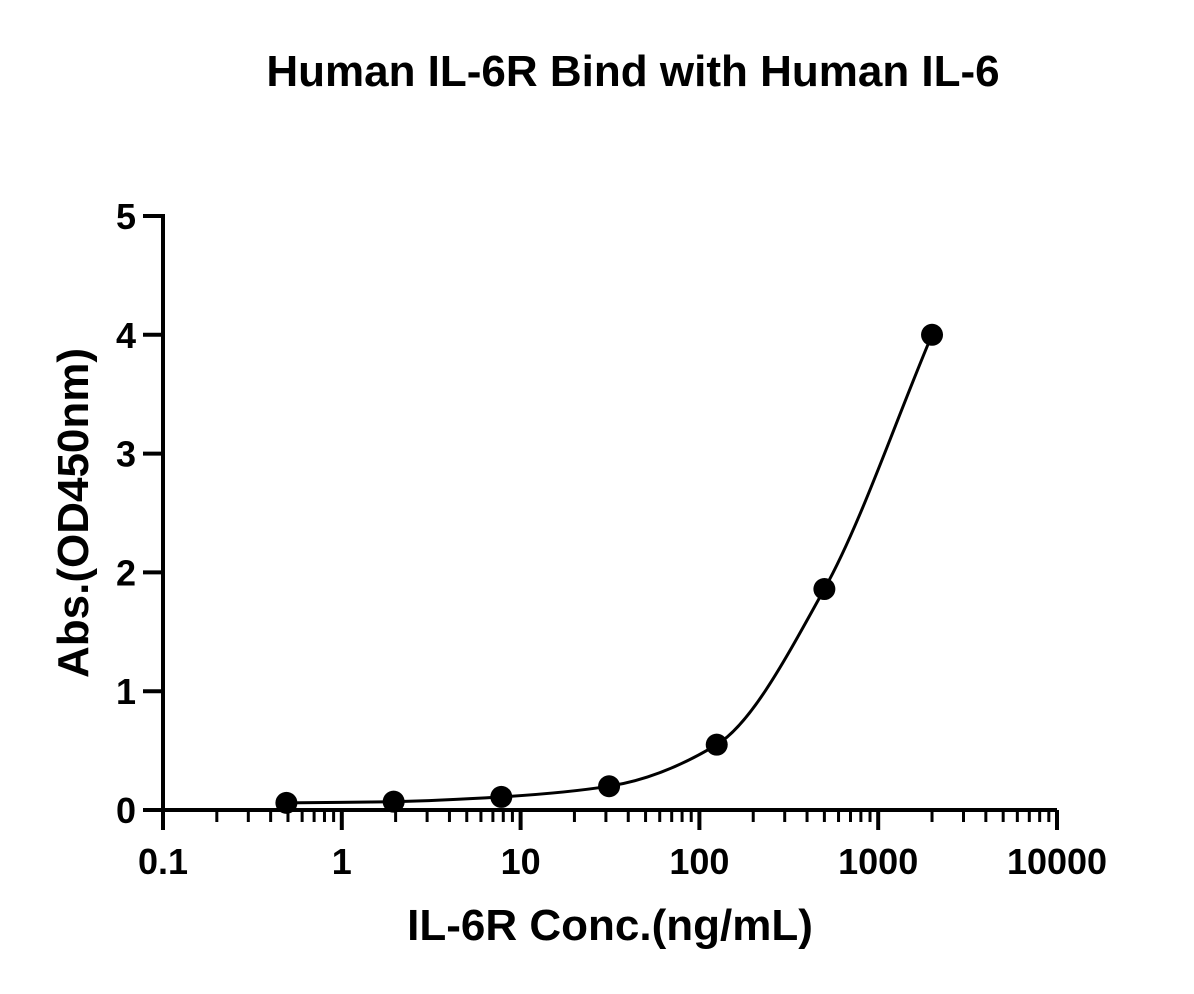  Describe the element at coordinates (126, 335) in the screenshot. I see `y-tick-label: 4` at that location.